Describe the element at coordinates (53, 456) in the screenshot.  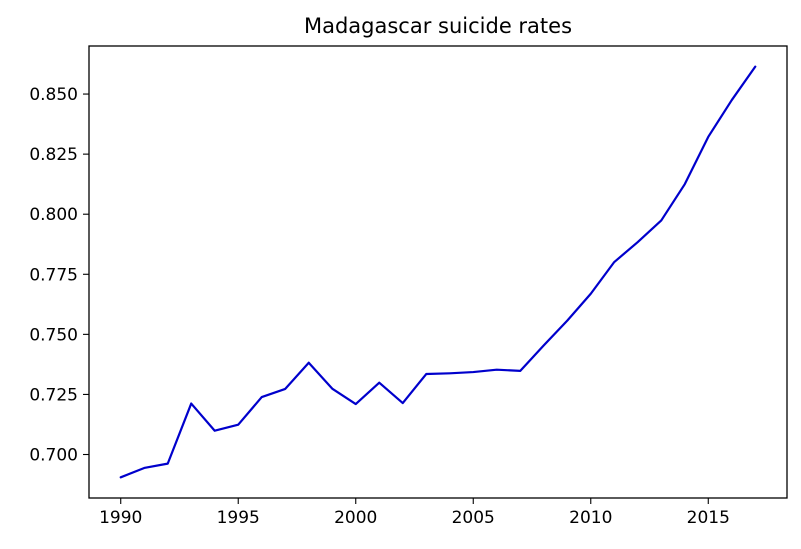
I see `y-tick-label: 0.700` at that location.